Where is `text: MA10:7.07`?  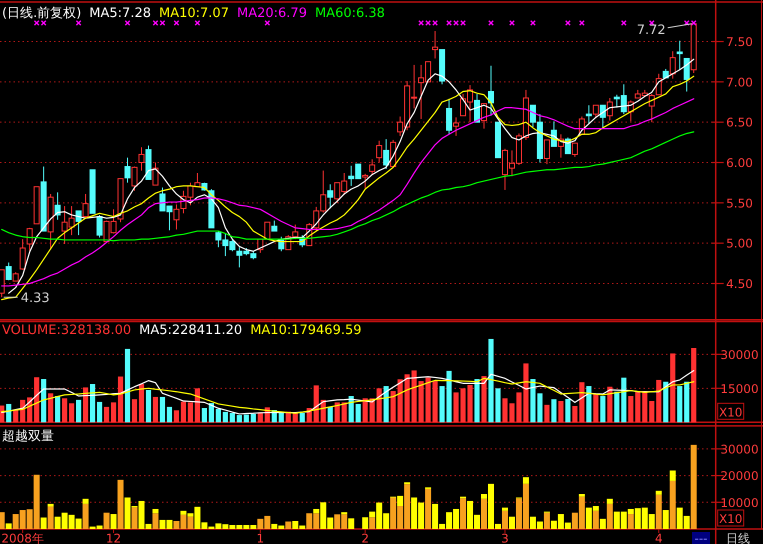
text: MA10:7.07 is located at coordinates (194, 13).